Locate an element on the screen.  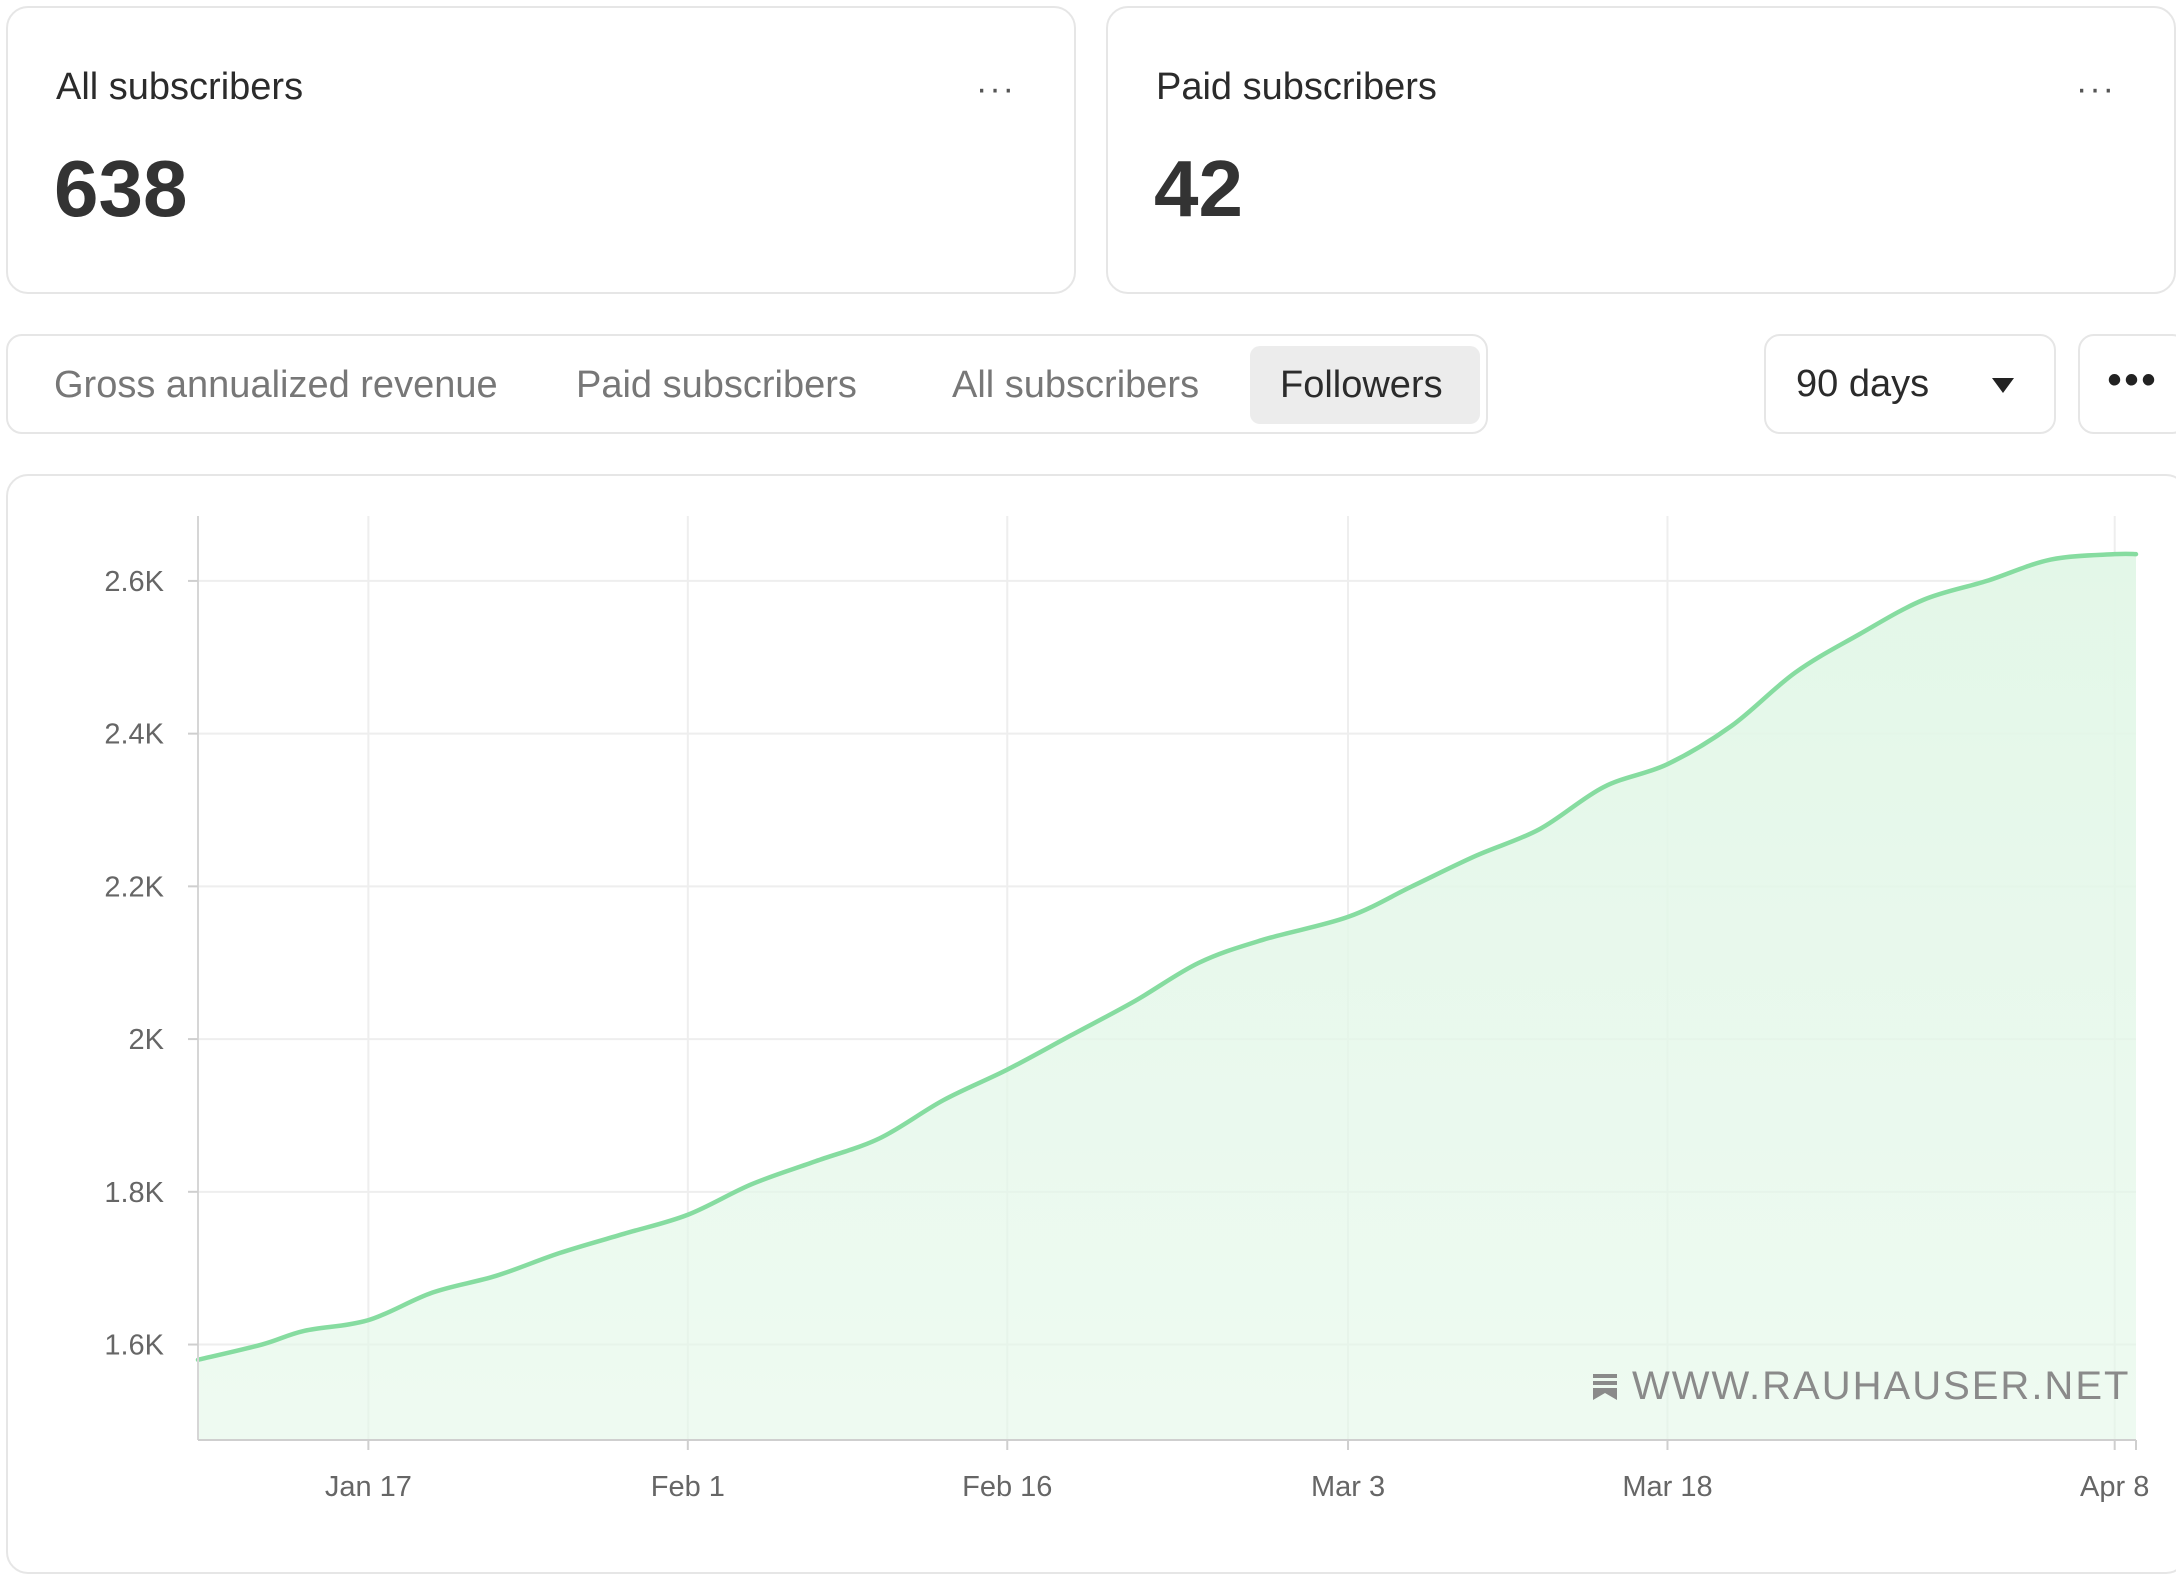
x-tick-label: Jan 17 is located at coordinates (368, 1487).